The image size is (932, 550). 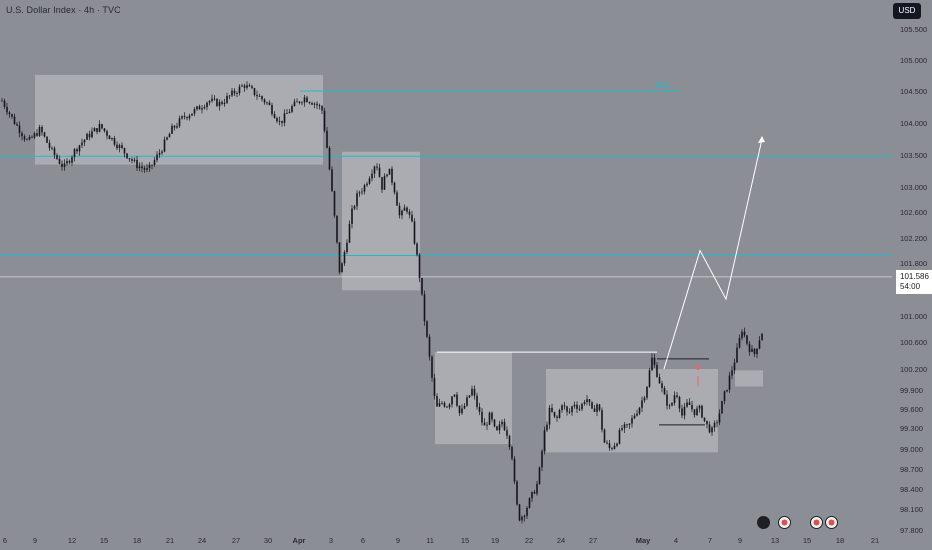 I want to click on current-price-badge: 101.586 54:00, so click(x=914, y=282).